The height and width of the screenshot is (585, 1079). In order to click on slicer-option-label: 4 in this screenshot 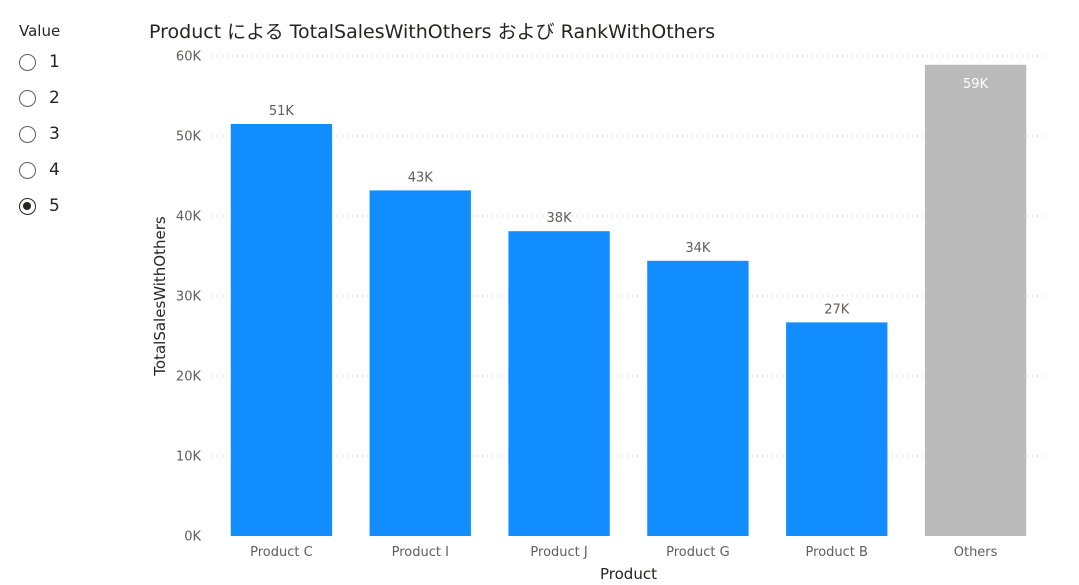, I will do `click(54, 170)`.